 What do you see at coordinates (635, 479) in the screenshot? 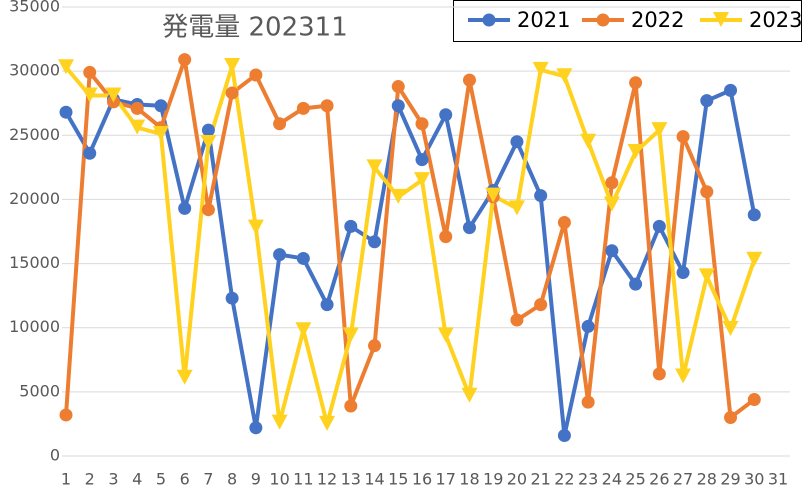
I see `x-tick-label: 25` at bounding box center [635, 479].